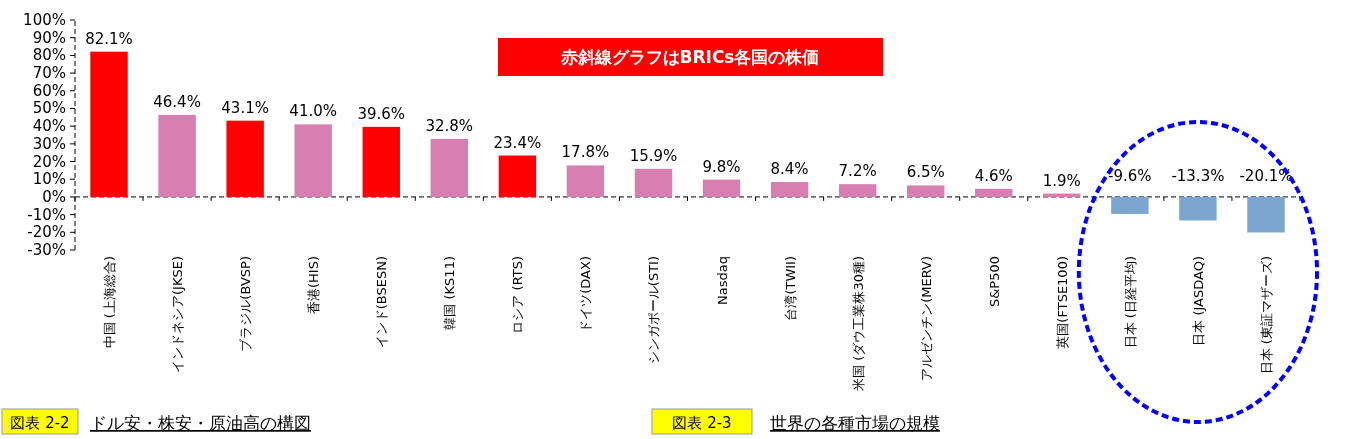  What do you see at coordinates (1061, 180) in the screenshot?
I see `data-label: 1.9%` at bounding box center [1061, 180].